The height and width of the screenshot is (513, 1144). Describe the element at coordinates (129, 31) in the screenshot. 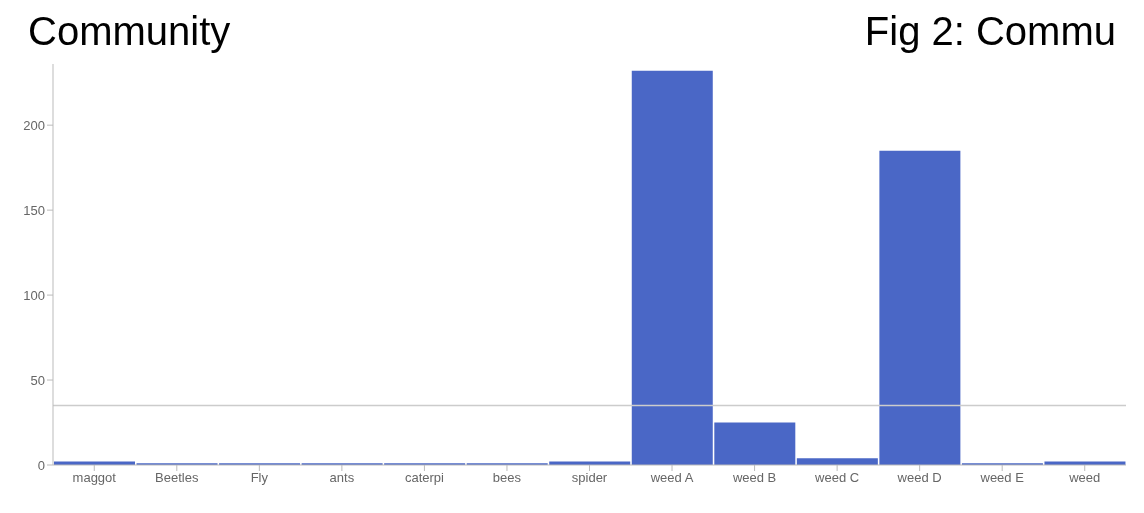

I see `text: Community` at that location.